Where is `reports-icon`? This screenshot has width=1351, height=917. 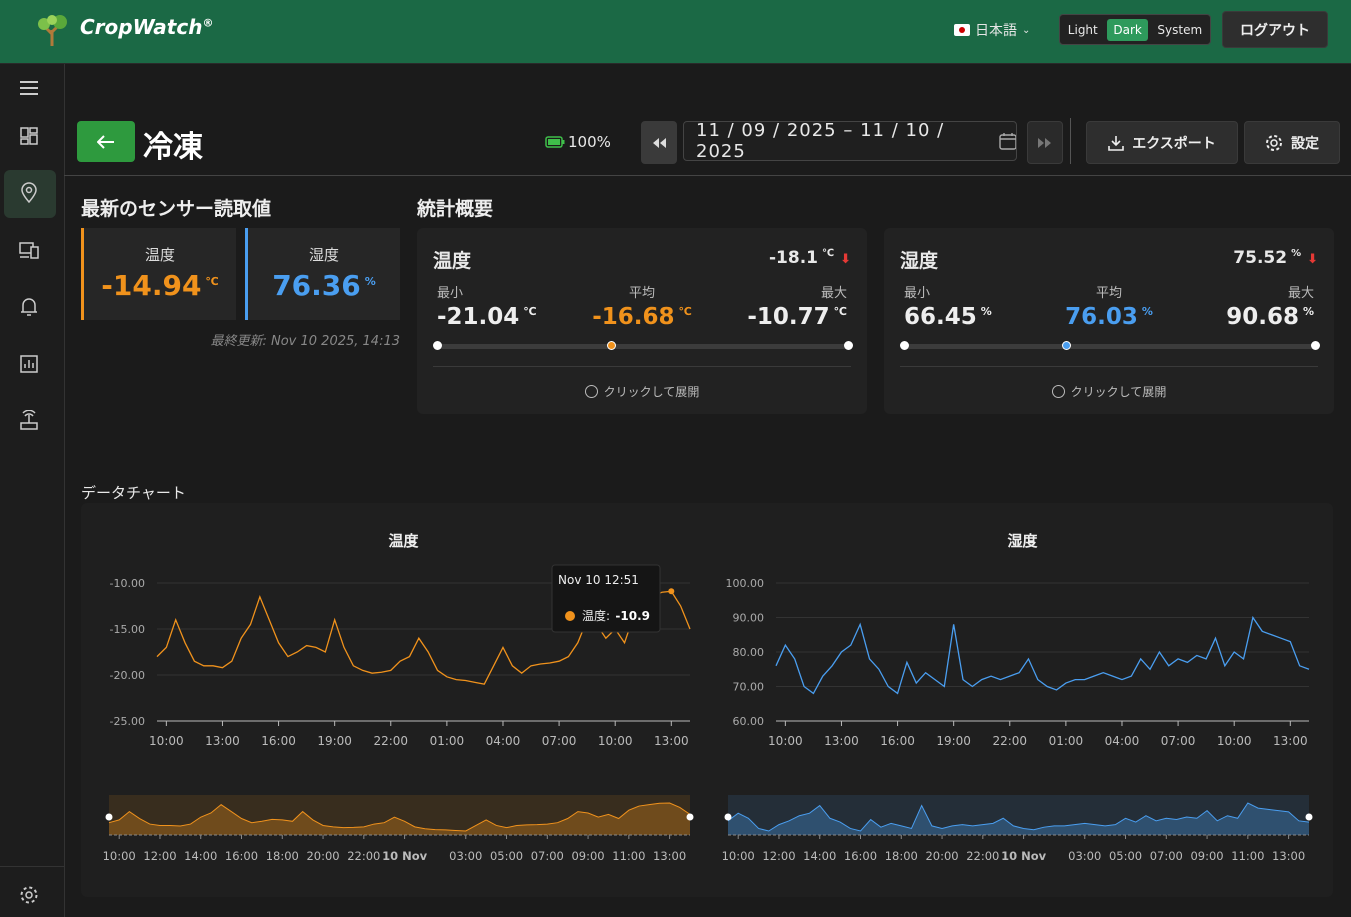 reports-icon is located at coordinates (29, 364).